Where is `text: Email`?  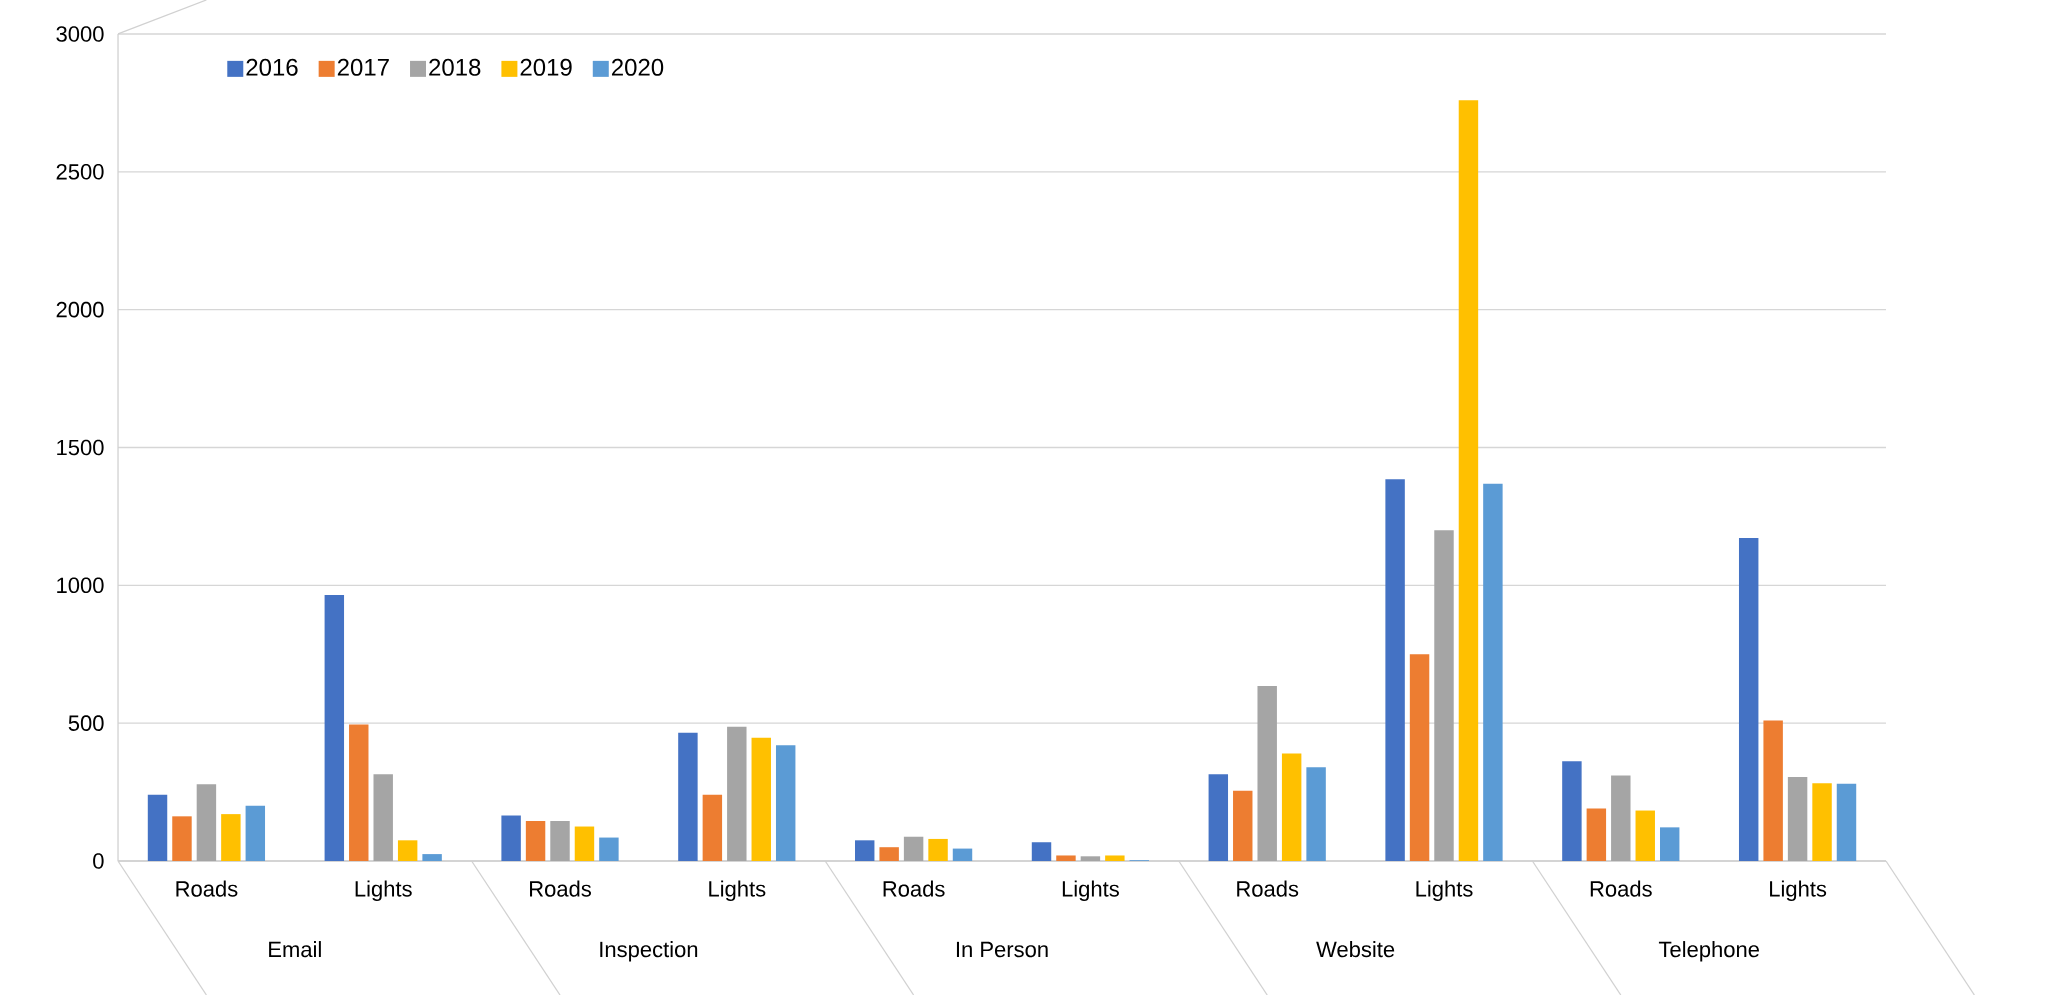 text: Email is located at coordinates (295, 949).